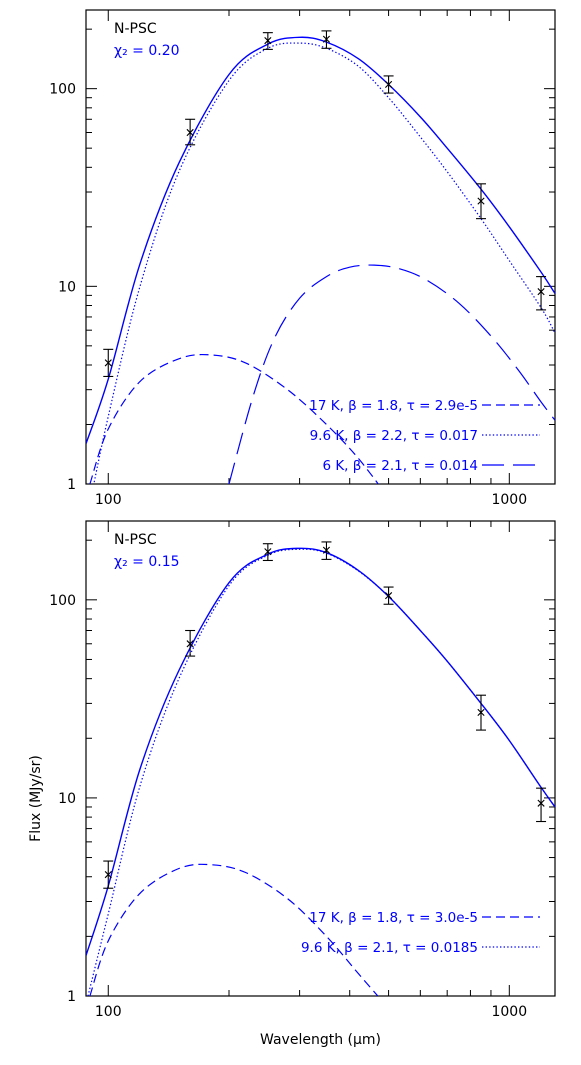 The image size is (581, 1065). Describe the element at coordinates (394, 436) in the screenshot. I see `legend-label: 9.6 K, β = 2.2, τ = 0.017` at that location.